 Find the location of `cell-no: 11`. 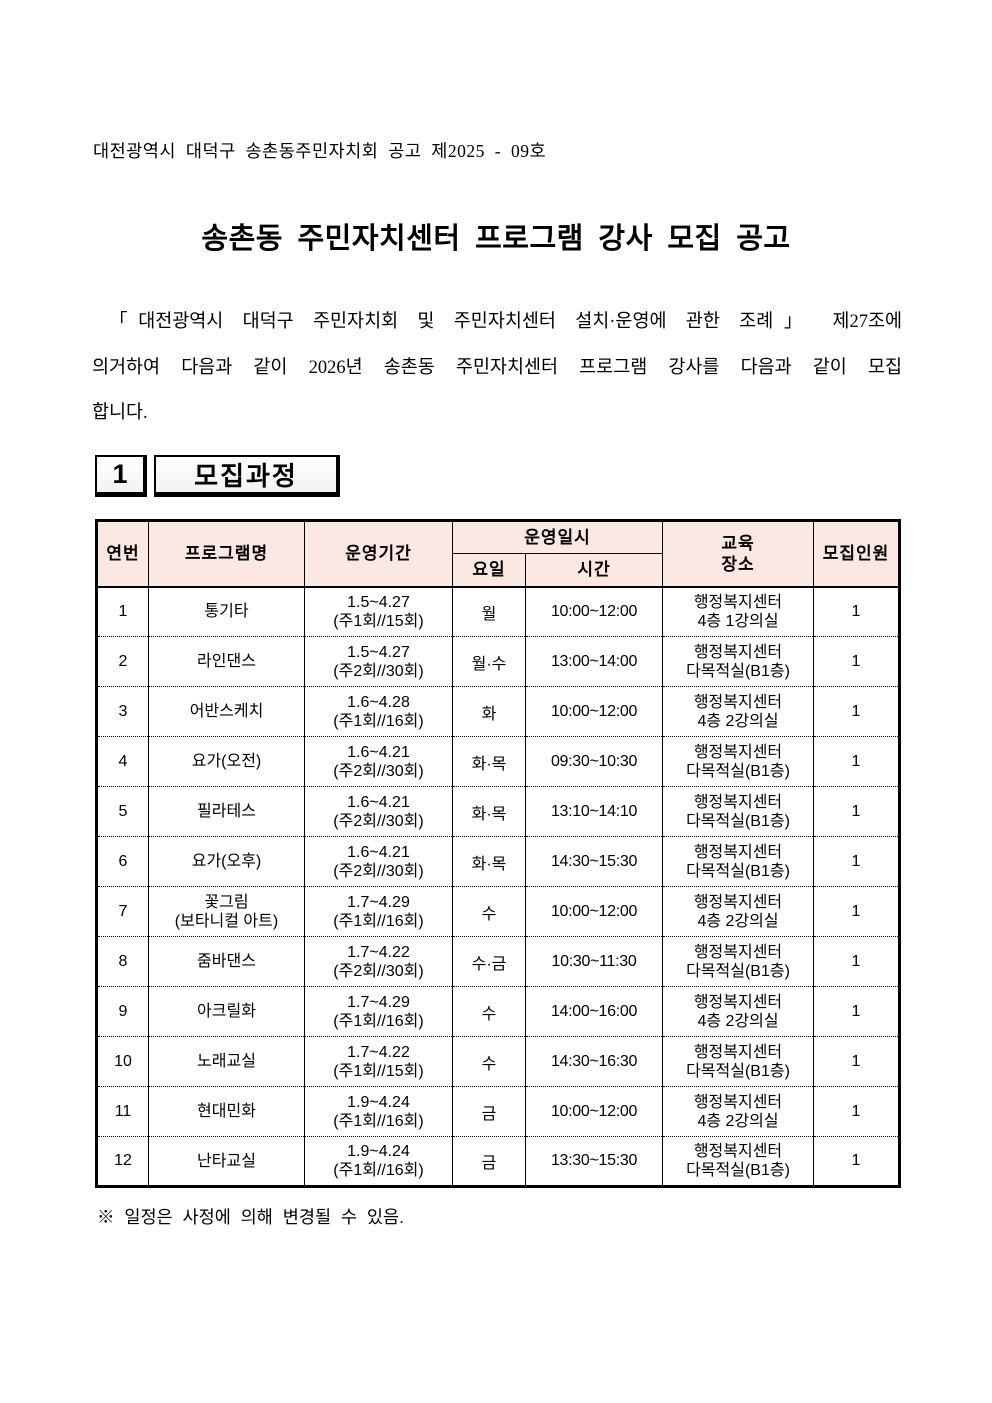

cell-no: 11 is located at coordinates (122, 1111).